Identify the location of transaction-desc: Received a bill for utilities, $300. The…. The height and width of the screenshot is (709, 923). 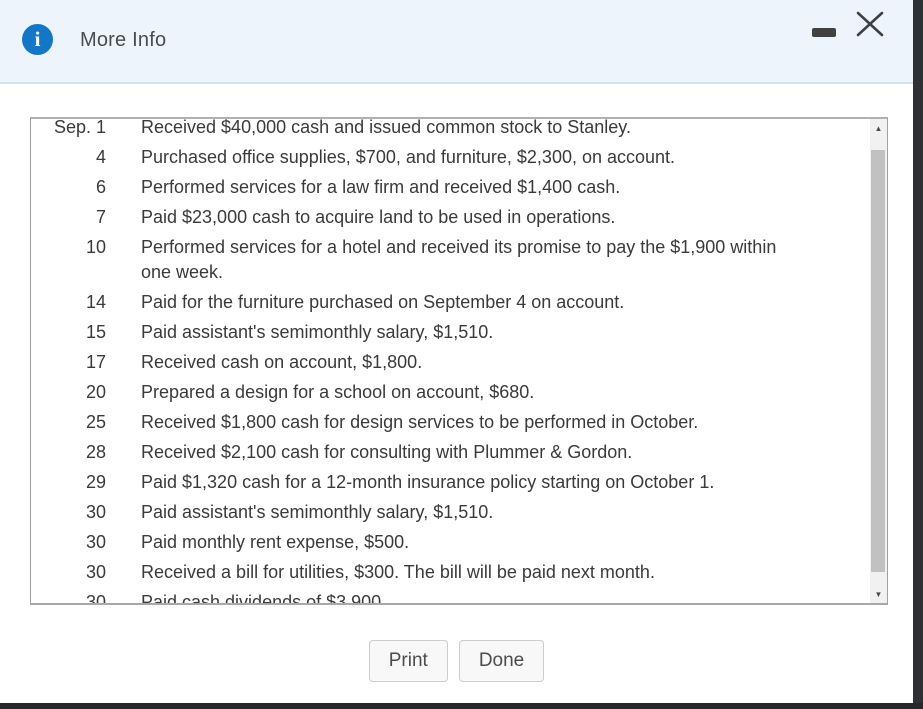
(398, 572).